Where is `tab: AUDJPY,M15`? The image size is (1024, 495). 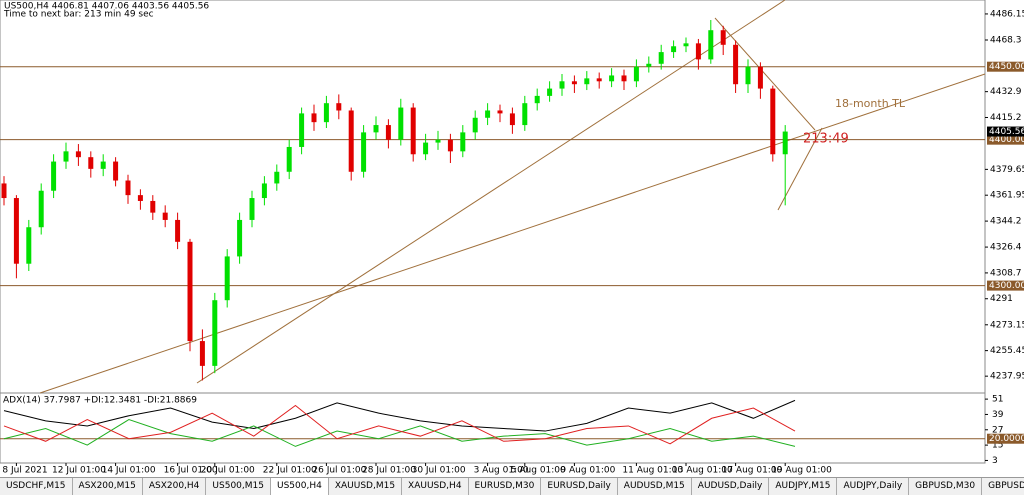
tab: AUDJPY,M15 is located at coordinates (803, 486).